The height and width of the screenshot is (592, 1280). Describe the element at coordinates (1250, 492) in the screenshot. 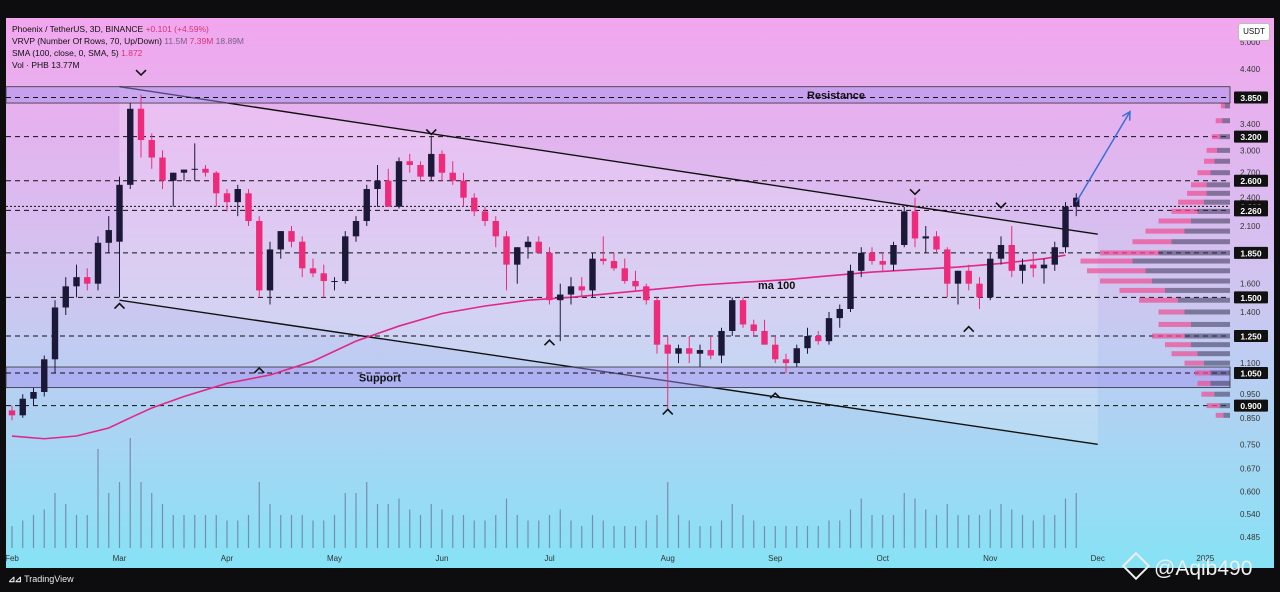

I see `y-tick-label: 0.600` at that location.